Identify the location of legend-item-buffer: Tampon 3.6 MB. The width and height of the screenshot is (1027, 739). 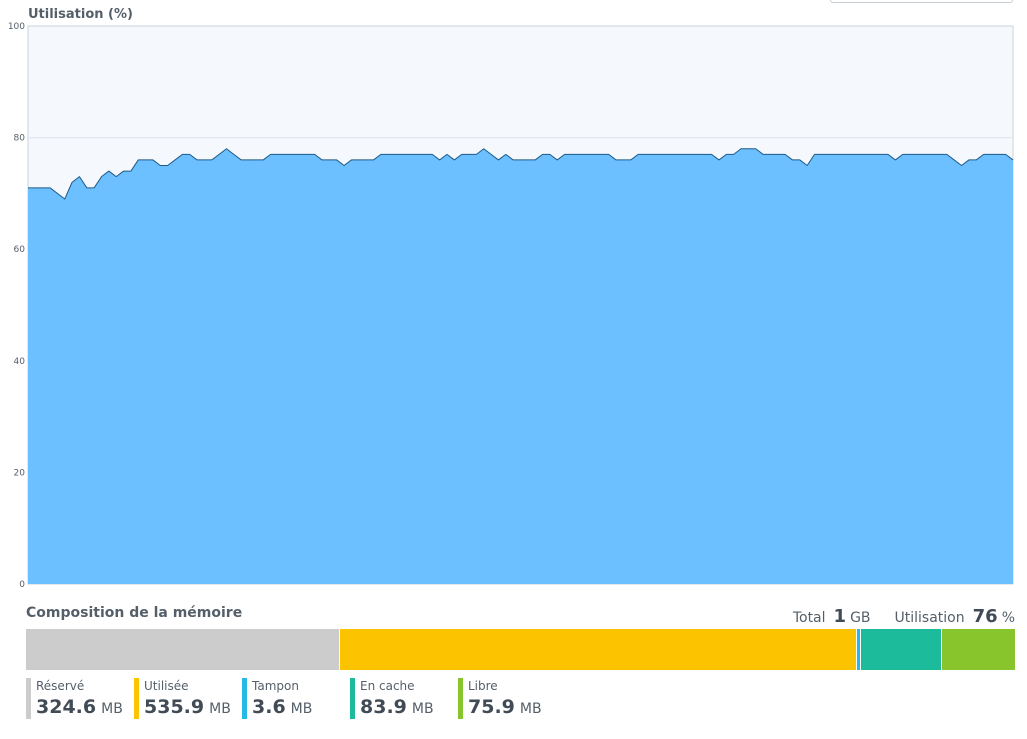
(277, 699).